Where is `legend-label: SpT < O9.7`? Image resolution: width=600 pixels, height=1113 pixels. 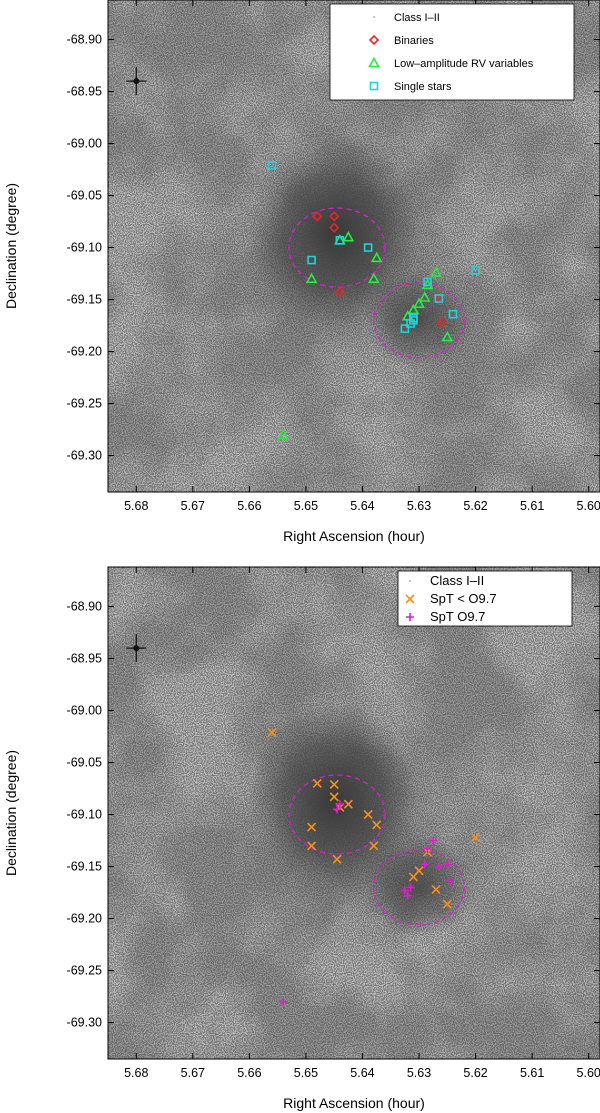
legend-label: SpT < O9.7 is located at coordinates (463, 598).